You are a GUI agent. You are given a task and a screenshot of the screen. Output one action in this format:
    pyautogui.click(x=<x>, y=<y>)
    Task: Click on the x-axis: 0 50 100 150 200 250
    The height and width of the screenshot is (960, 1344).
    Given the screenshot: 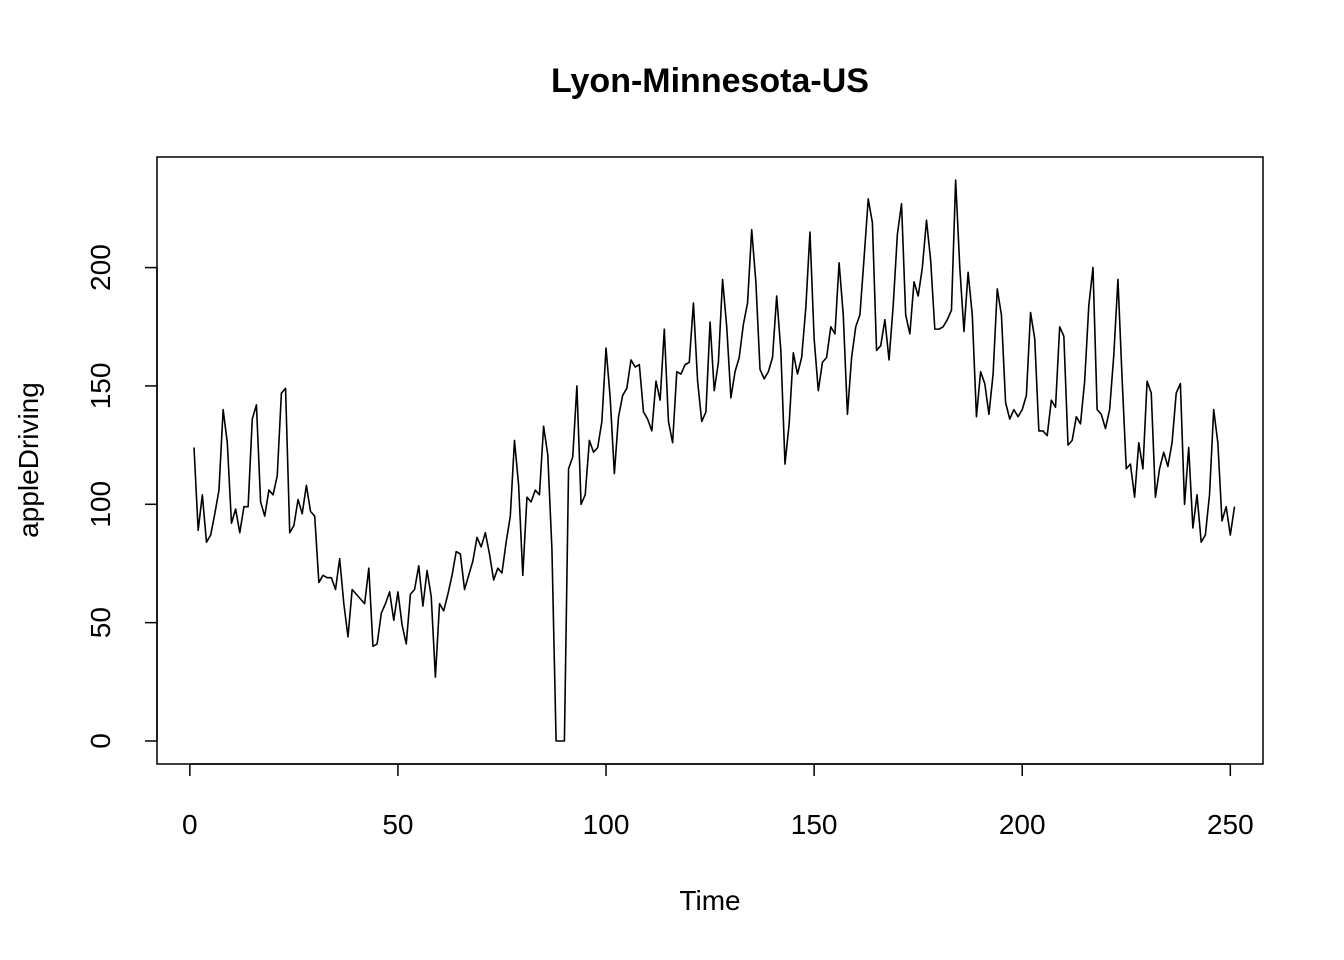 What is the action you would take?
    pyautogui.click(x=718, y=801)
    